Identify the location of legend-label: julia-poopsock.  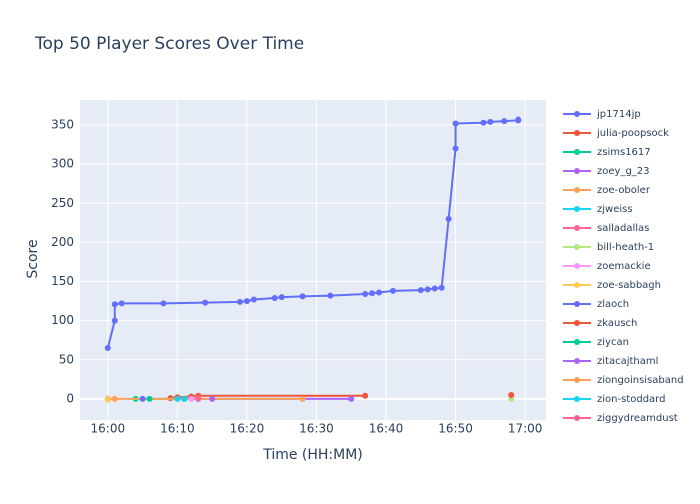
(632, 133).